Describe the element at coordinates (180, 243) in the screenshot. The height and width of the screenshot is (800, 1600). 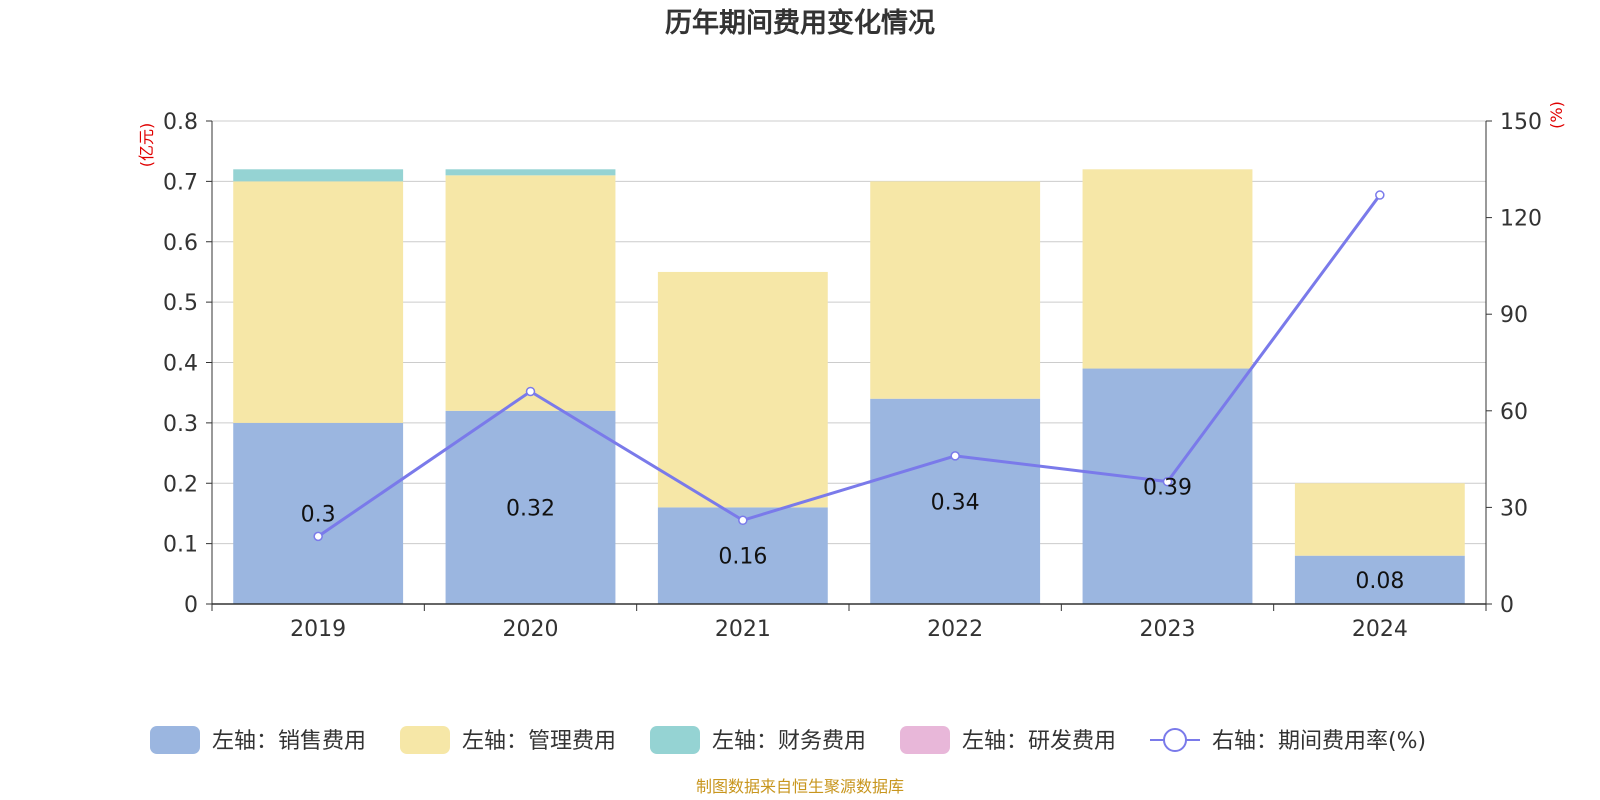
I see `y-left-tick-label: 0.6` at that location.